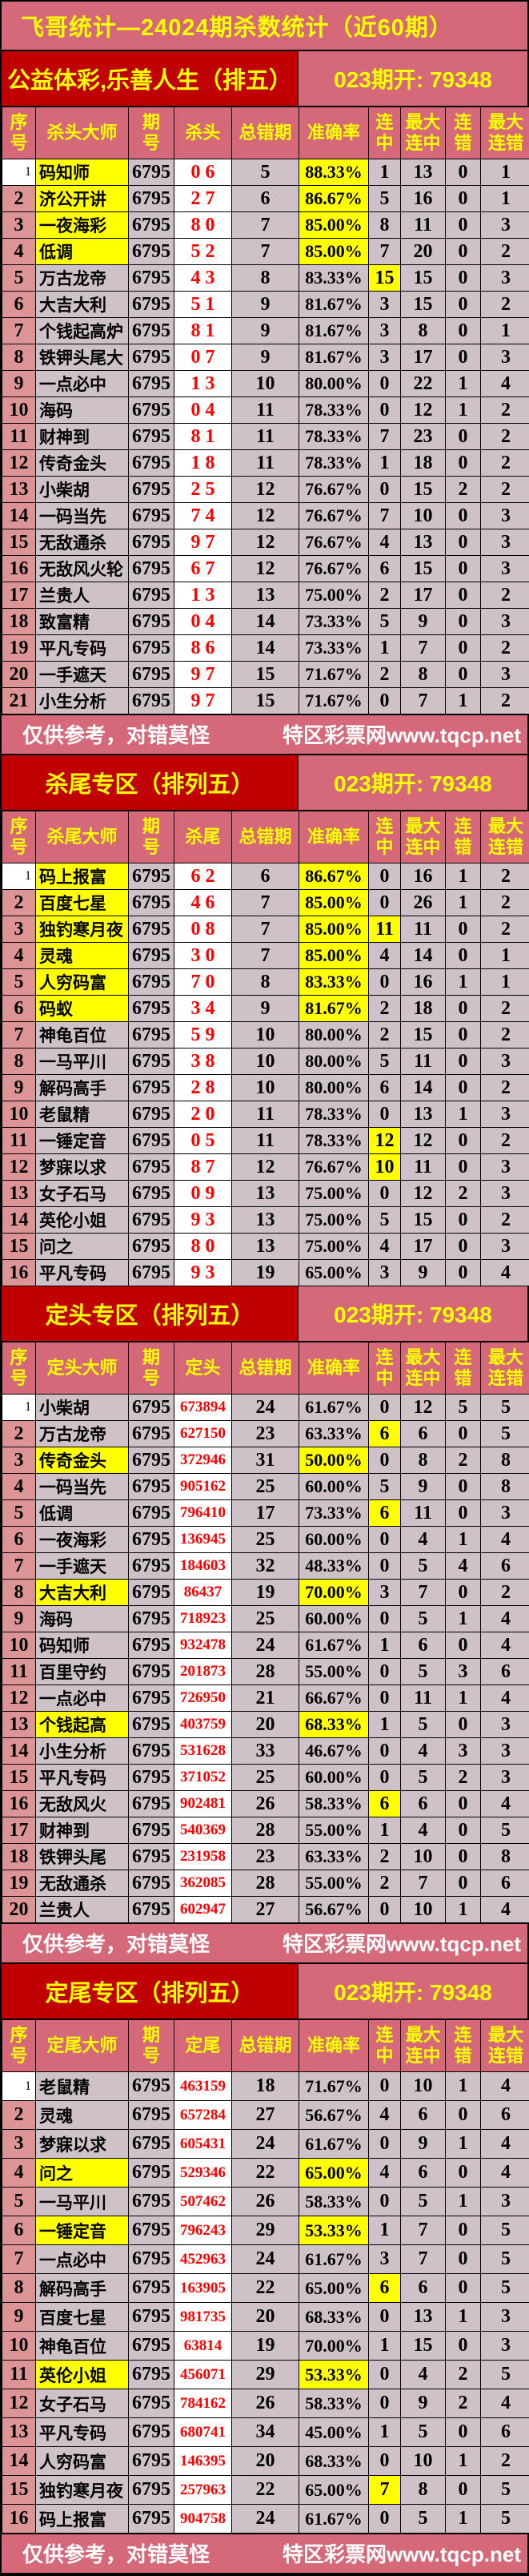 The width and height of the screenshot is (529, 2576). I want to click on rate-cell: 76.67%, so click(334, 490).